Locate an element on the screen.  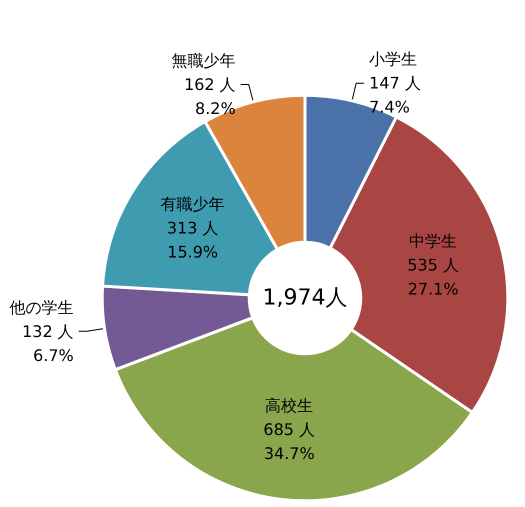
text: 1,974人 is located at coordinates (305, 298).